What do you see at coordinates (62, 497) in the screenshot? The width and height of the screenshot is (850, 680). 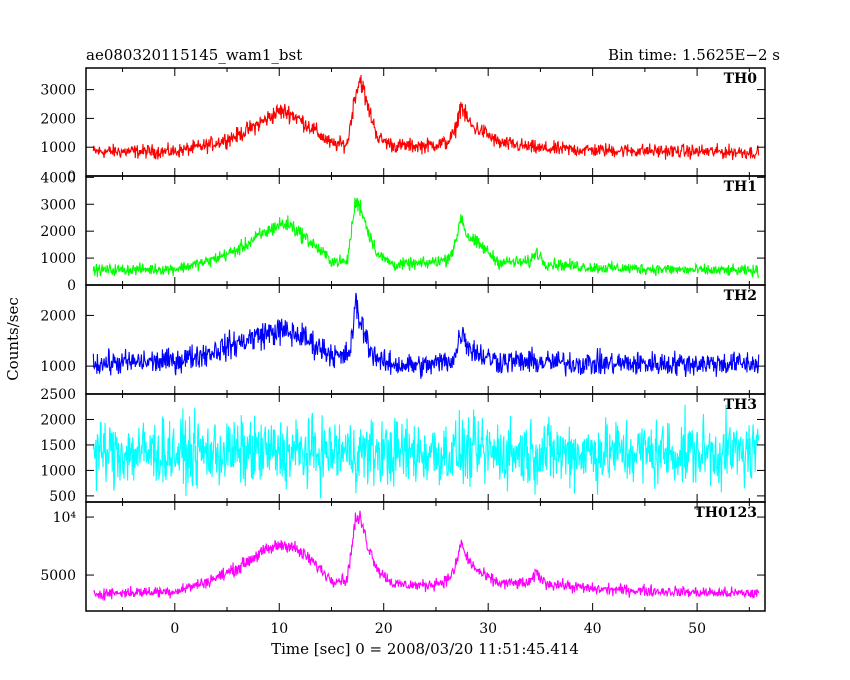 I see `y-tick-label: 500` at bounding box center [62, 497].